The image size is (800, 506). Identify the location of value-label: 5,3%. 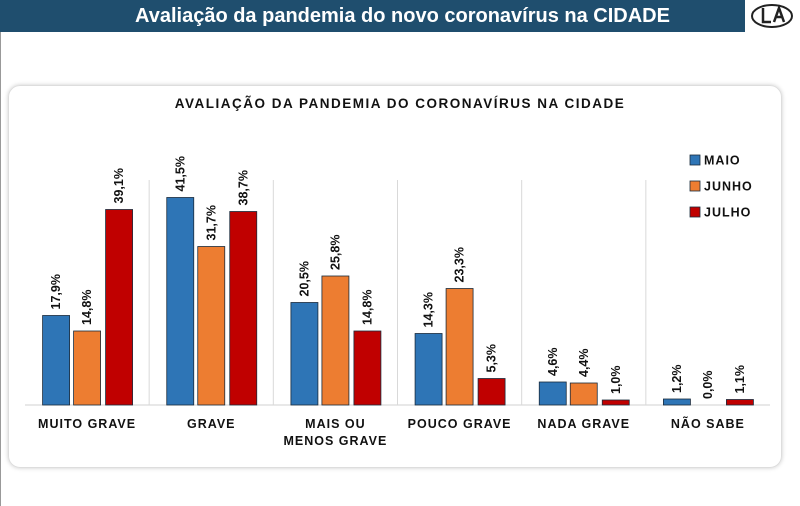
(492, 358).